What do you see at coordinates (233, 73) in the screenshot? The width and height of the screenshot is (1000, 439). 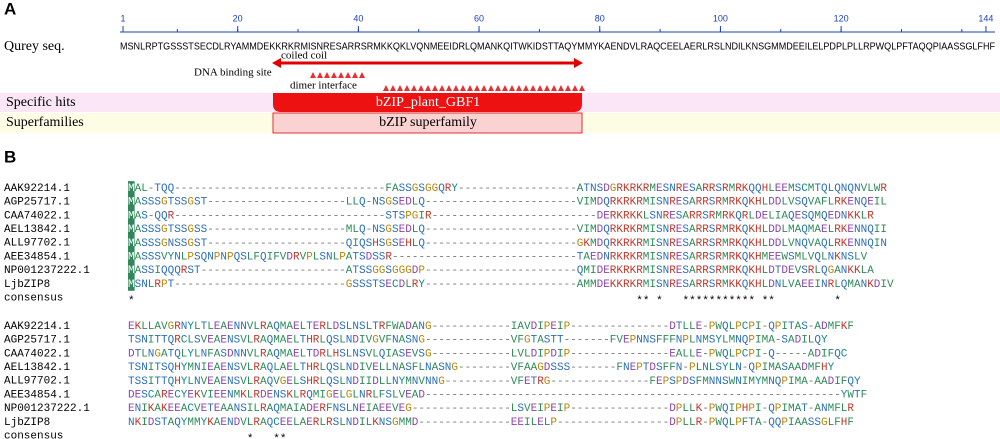 I see `feature-label: DNA binding site` at bounding box center [233, 73].